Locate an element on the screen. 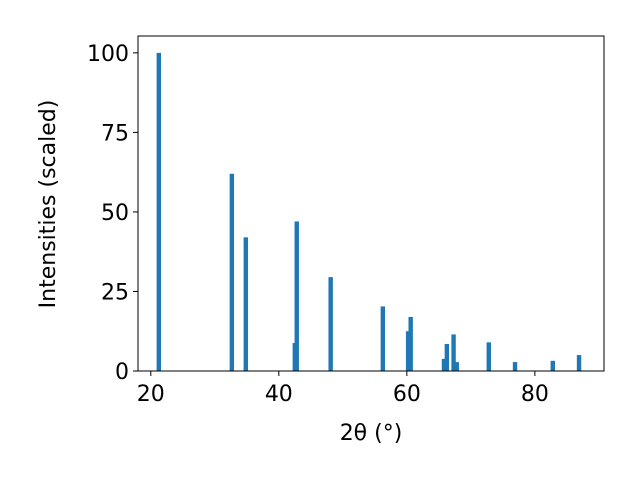  x-tick-label: 40 is located at coordinates (279, 394).